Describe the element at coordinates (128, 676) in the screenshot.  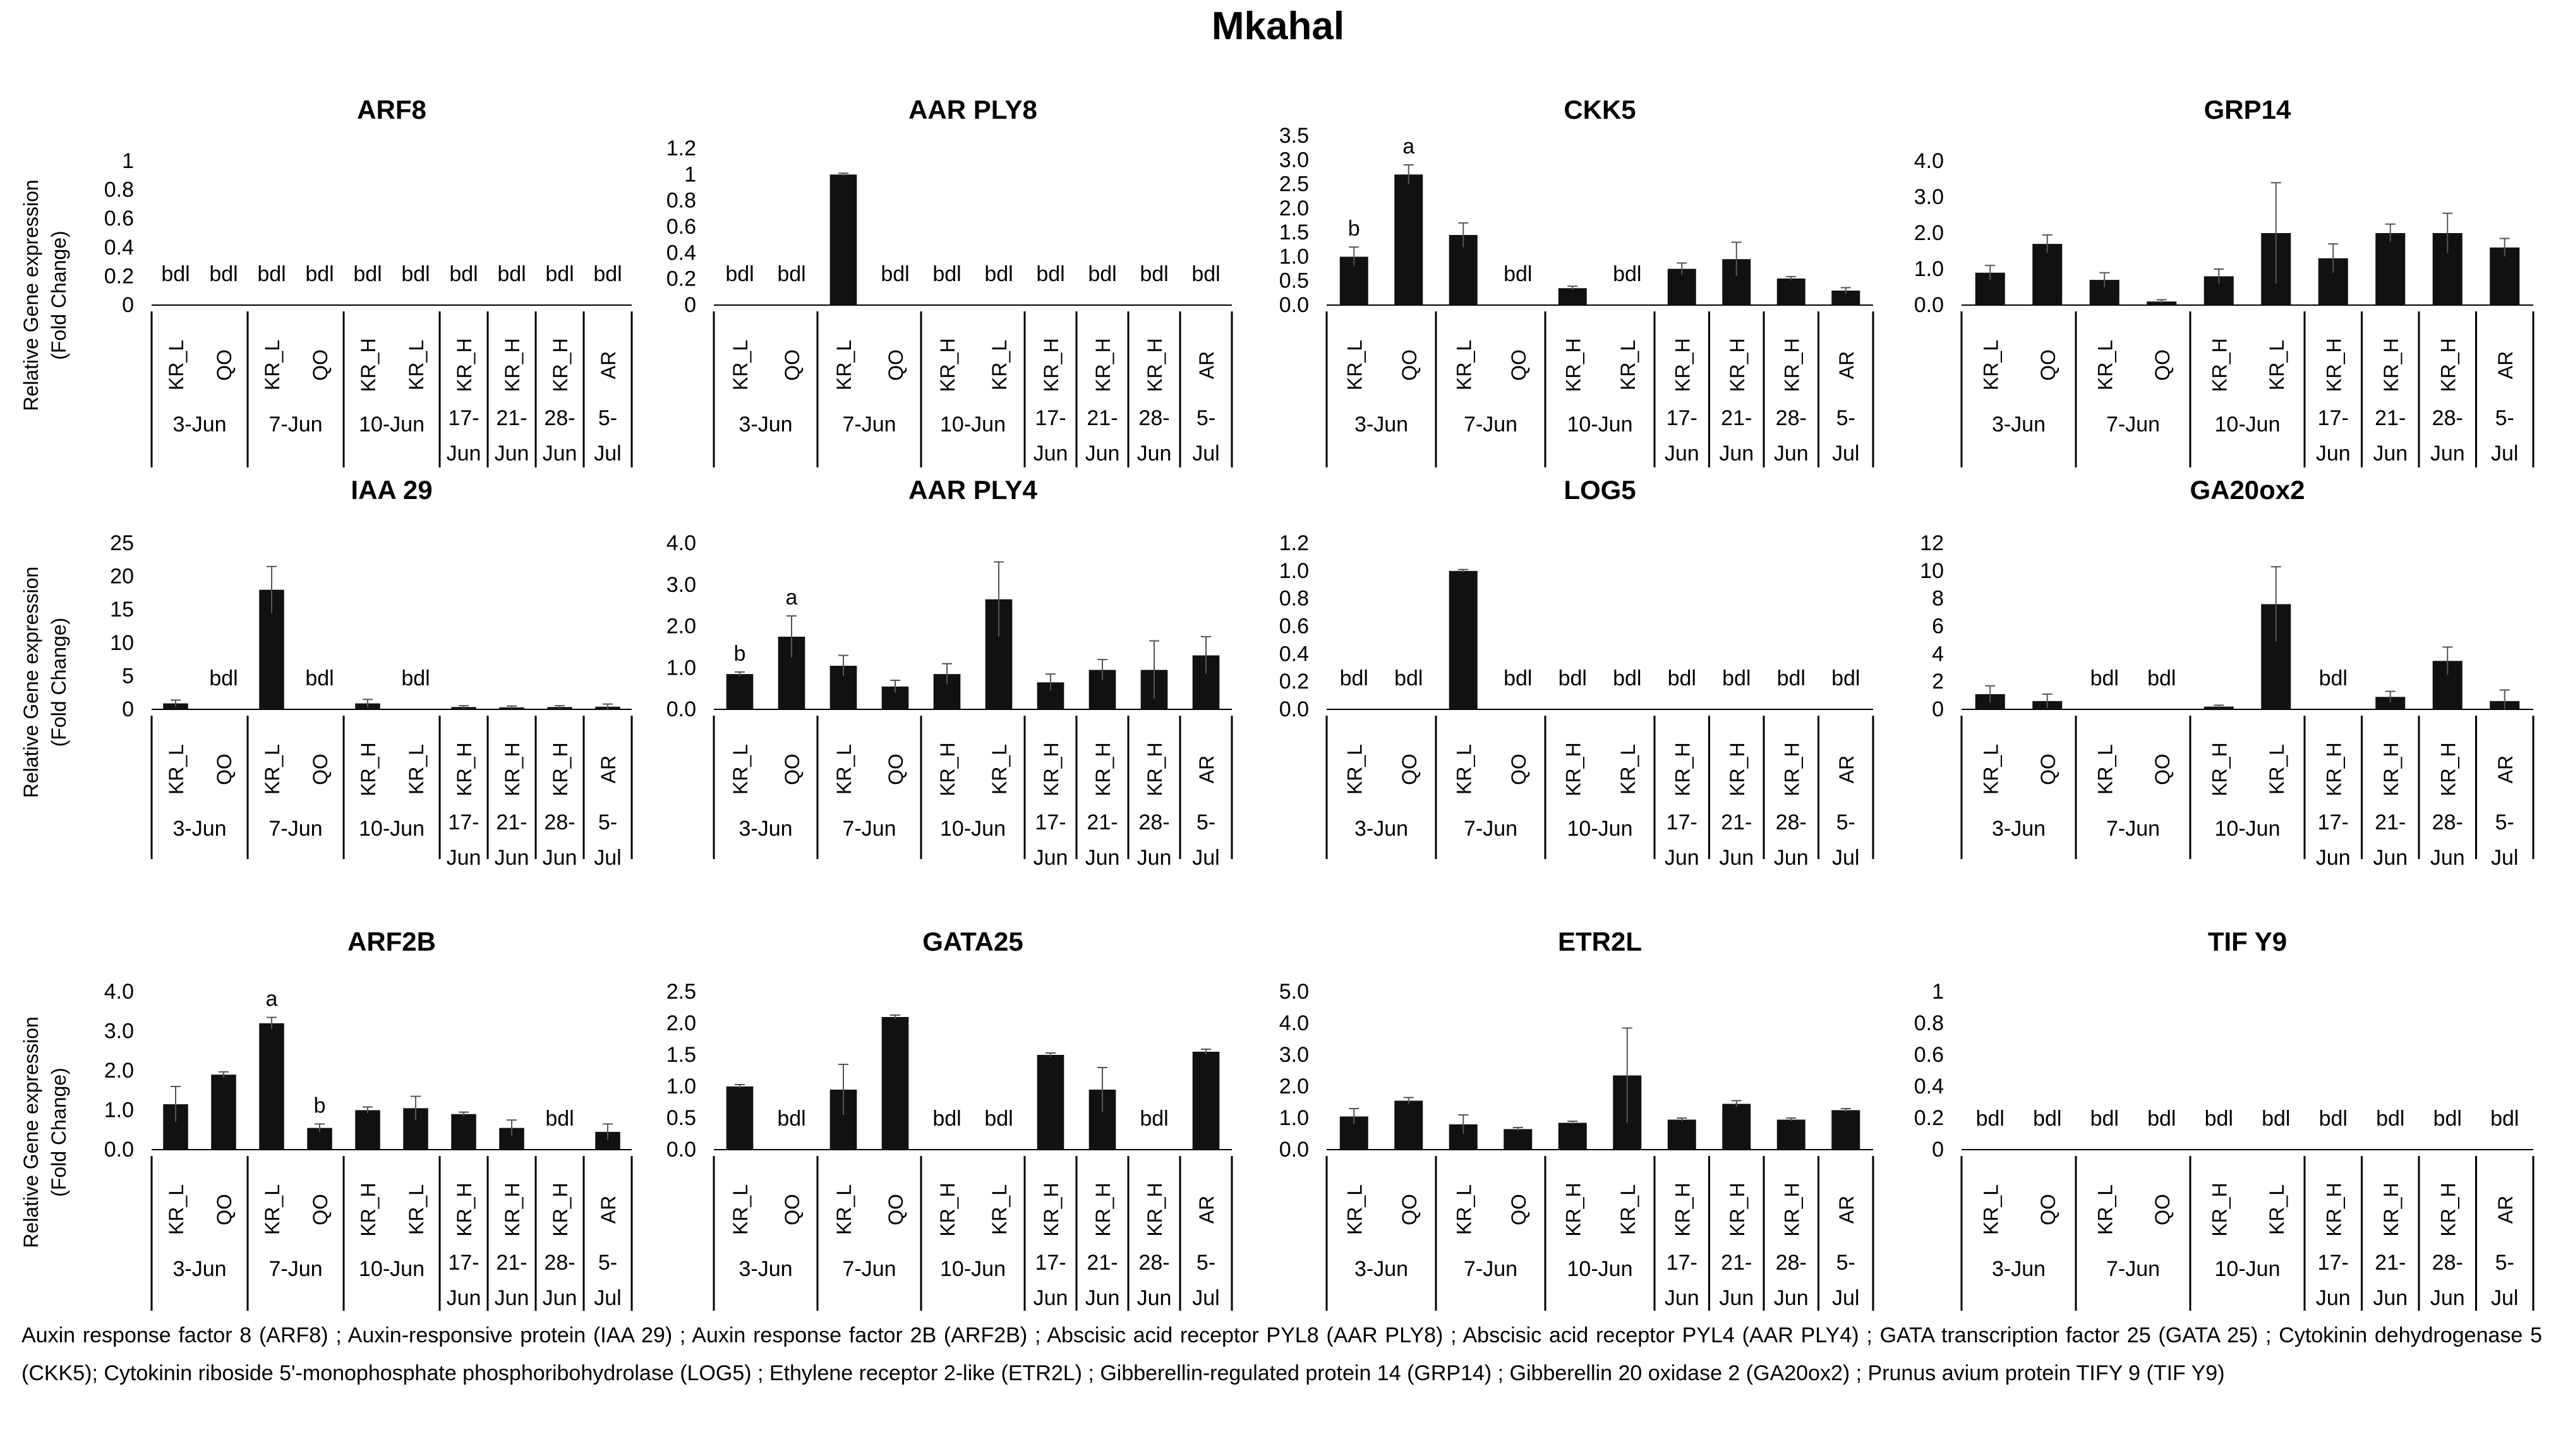
I see `y-tick-label: 5` at that location.